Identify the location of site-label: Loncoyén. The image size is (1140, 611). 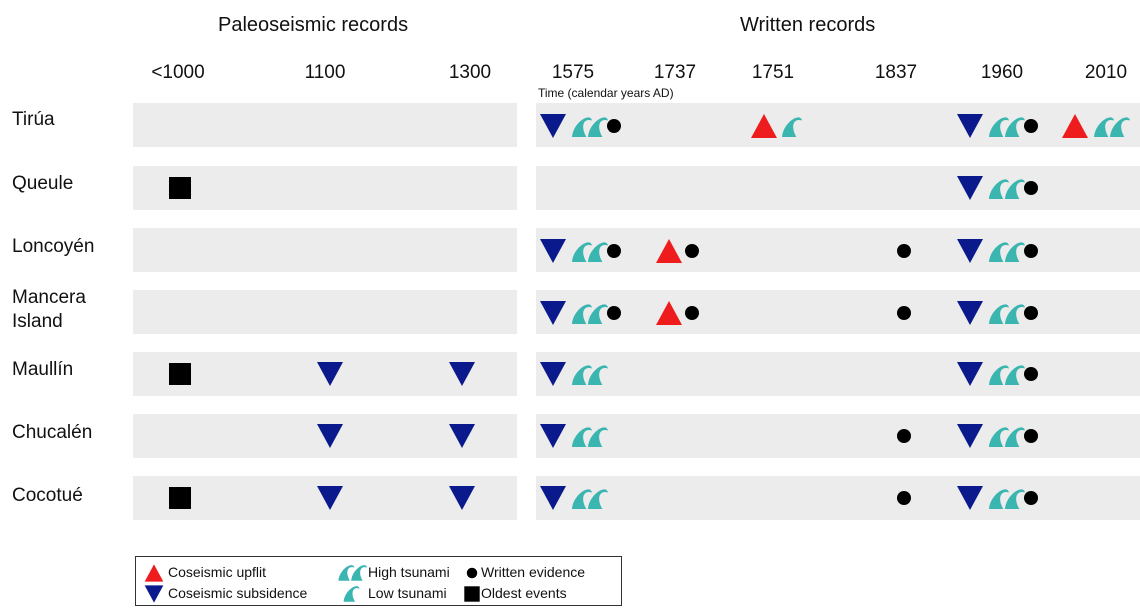
(53, 246).